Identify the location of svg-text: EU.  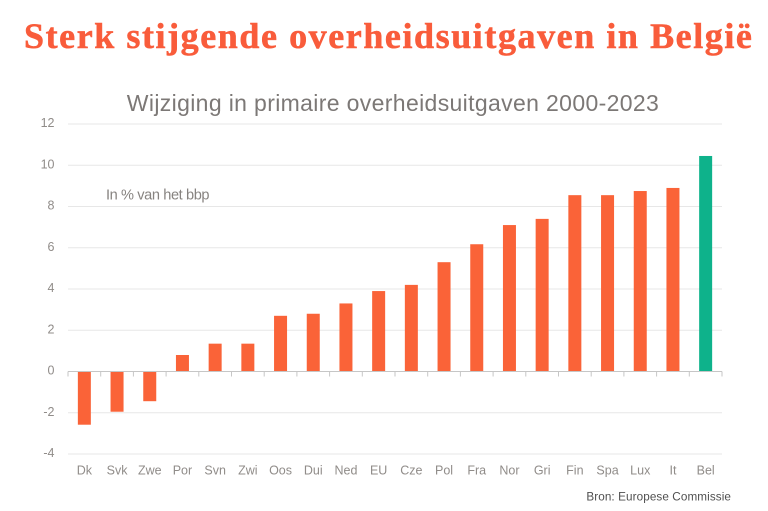
(378, 471).